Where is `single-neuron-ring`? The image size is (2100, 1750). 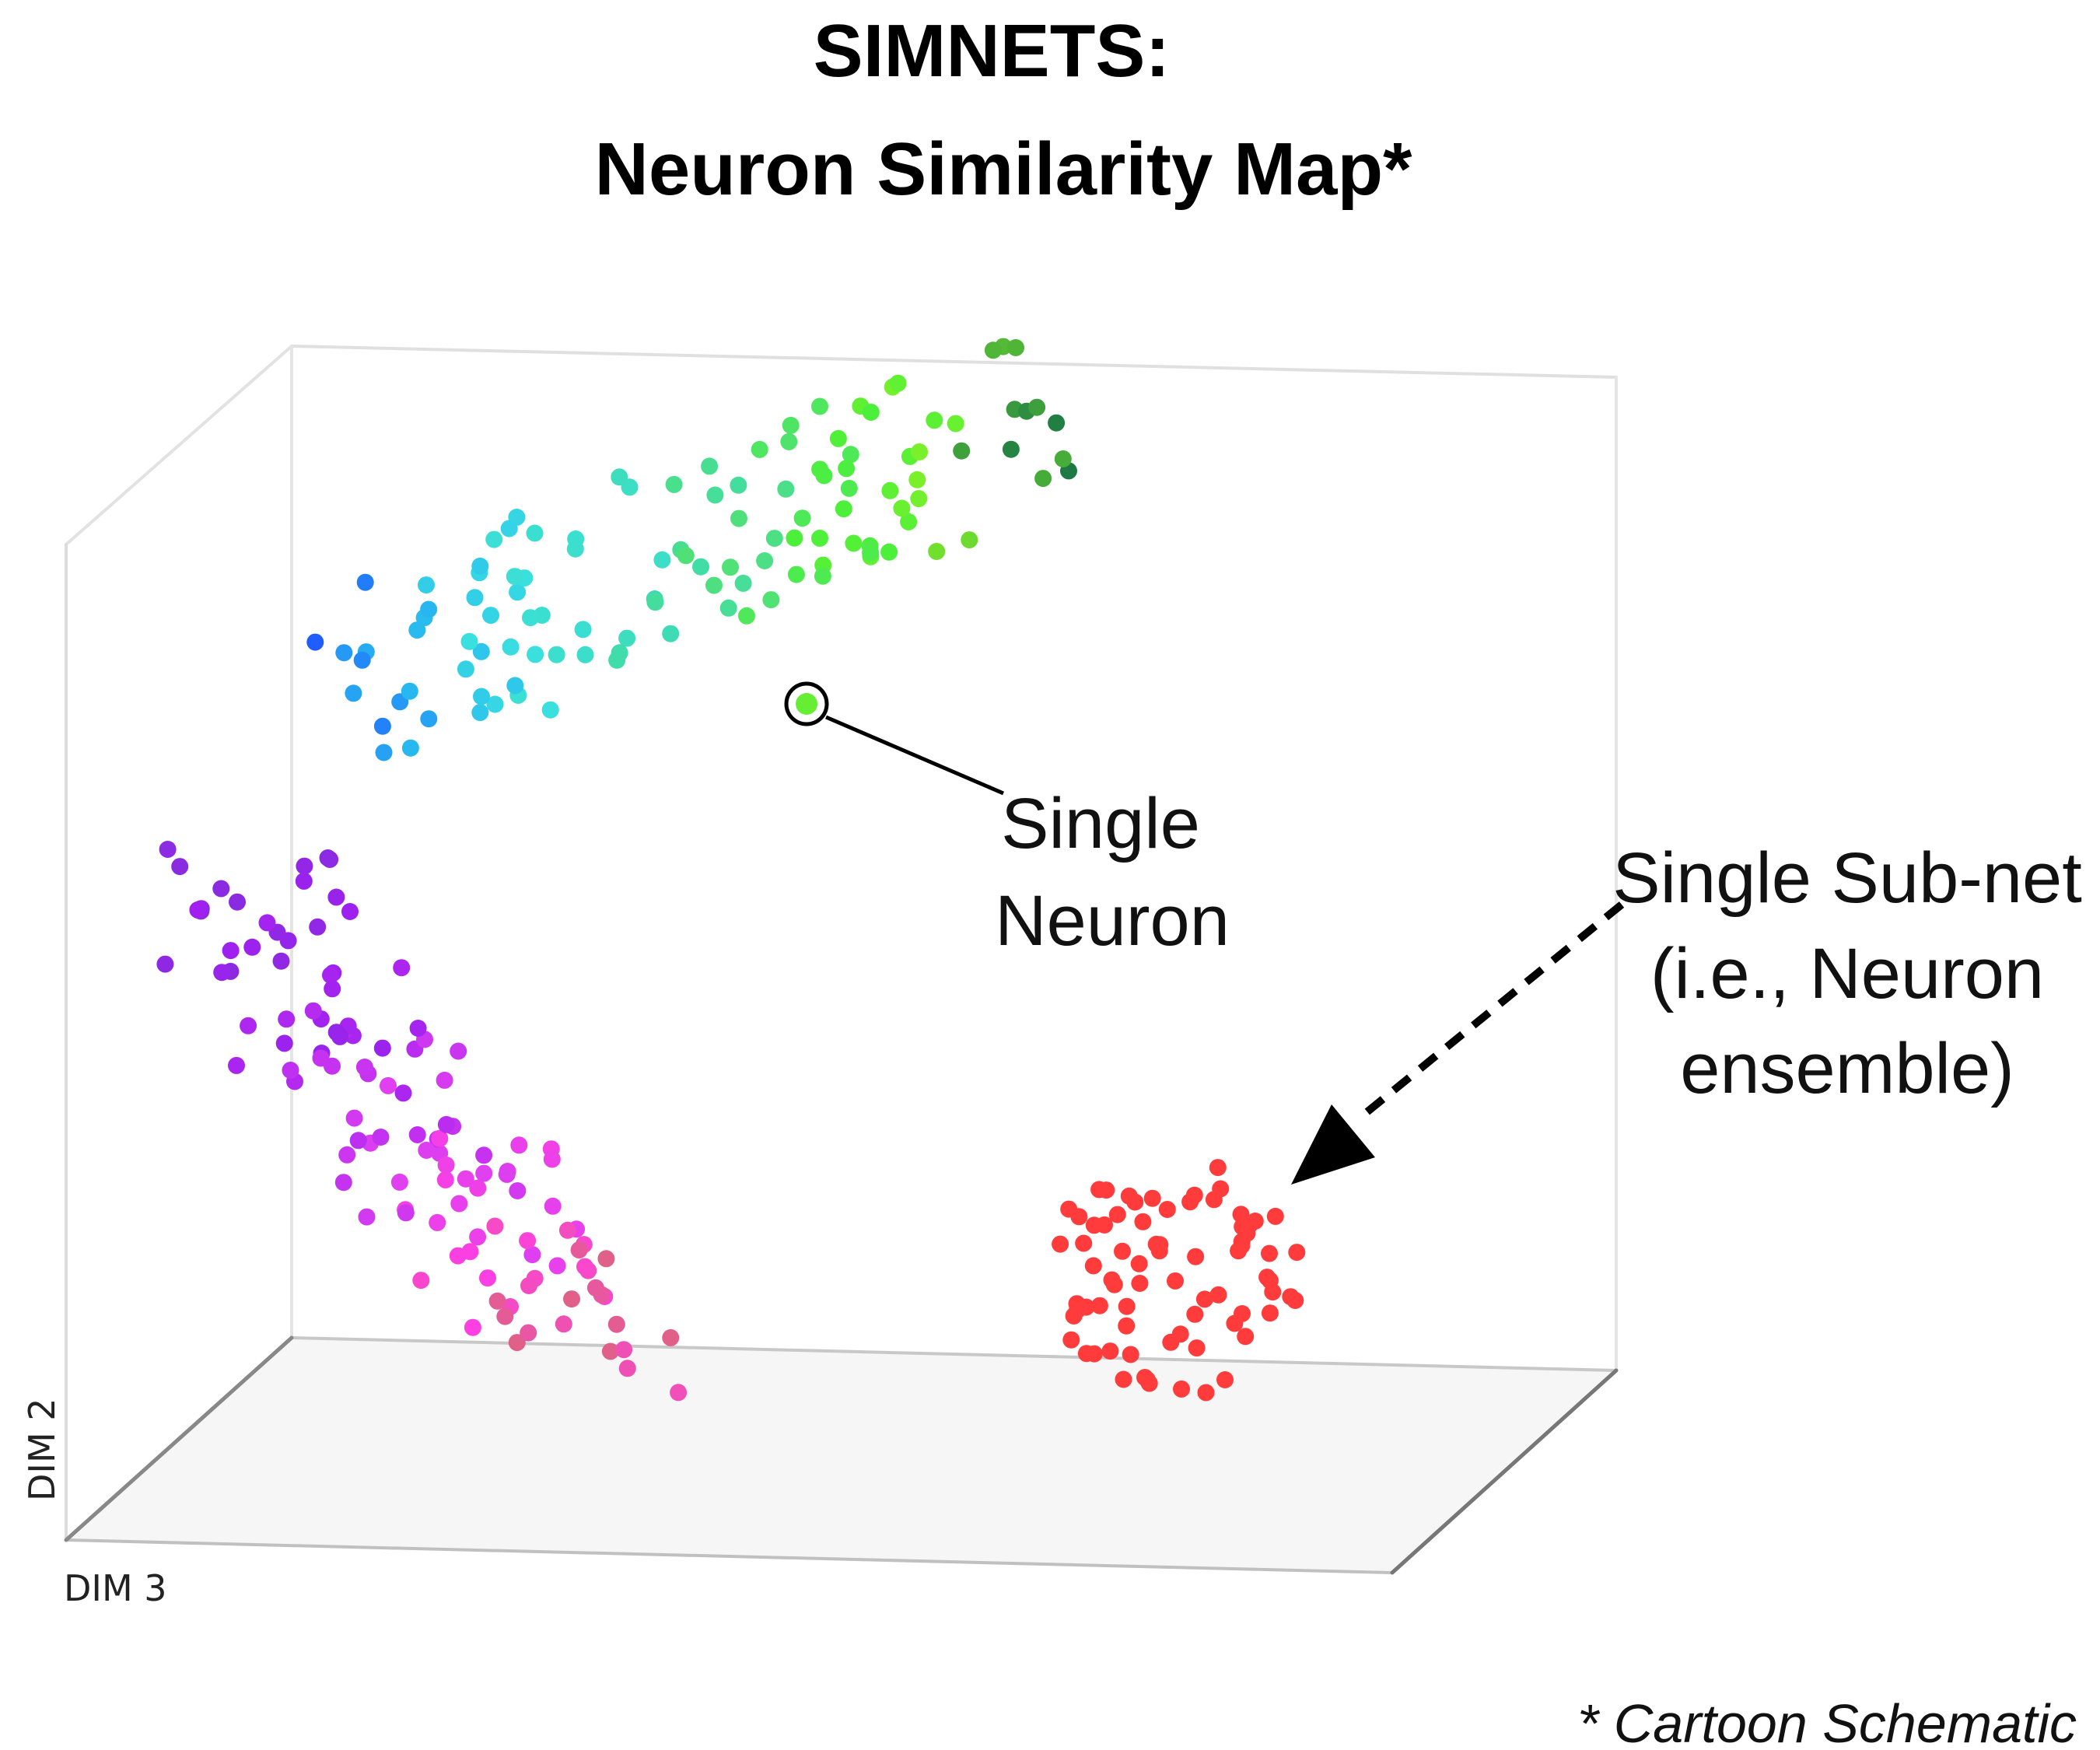
single-neuron-ring is located at coordinates (807, 704).